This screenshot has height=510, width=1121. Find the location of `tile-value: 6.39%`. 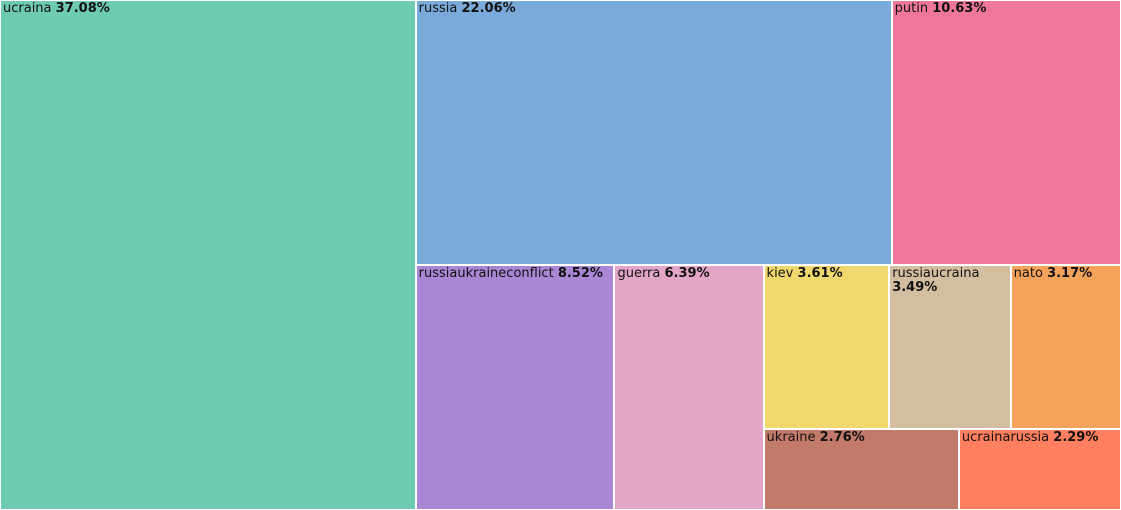

tile-value: 6.39% is located at coordinates (687, 273).